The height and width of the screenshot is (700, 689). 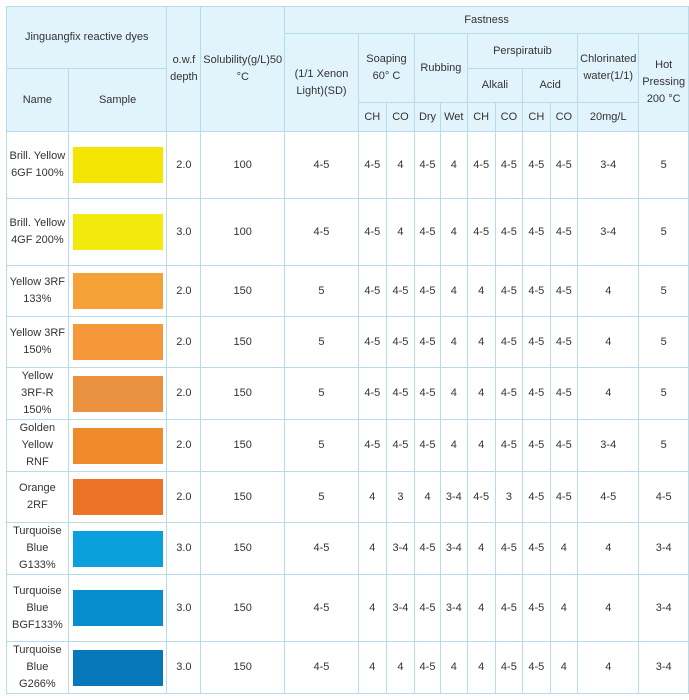 What do you see at coordinates (608, 68) in the screenshot?
I see `chlorinated-water-header: Chlorinated water(1/1)` at bounding box center [608, 68].